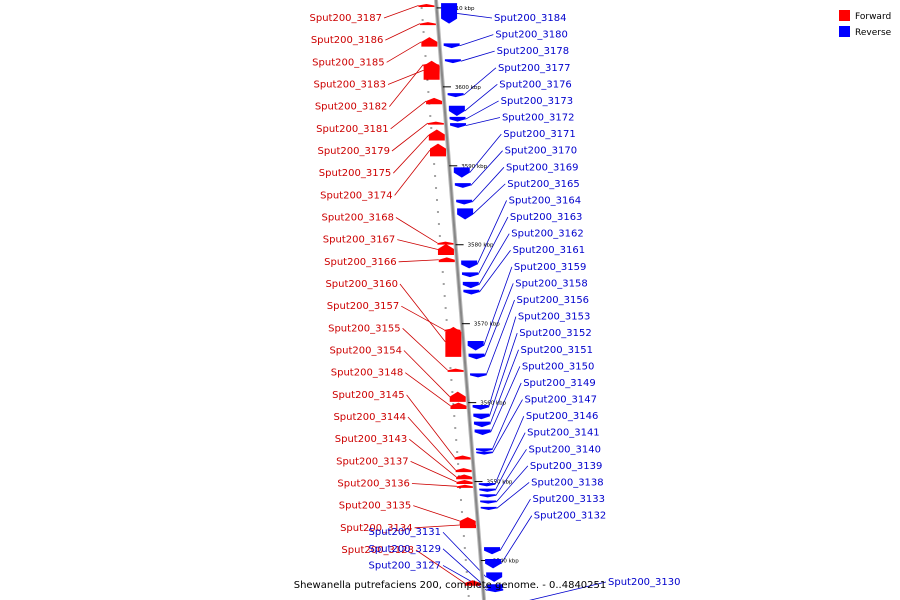 The width and height of the screenshot is (900, 600). Describe the element at coordinates (351, 107) in the screenshot. I see `gene-label: Sput200_3182` at that location.